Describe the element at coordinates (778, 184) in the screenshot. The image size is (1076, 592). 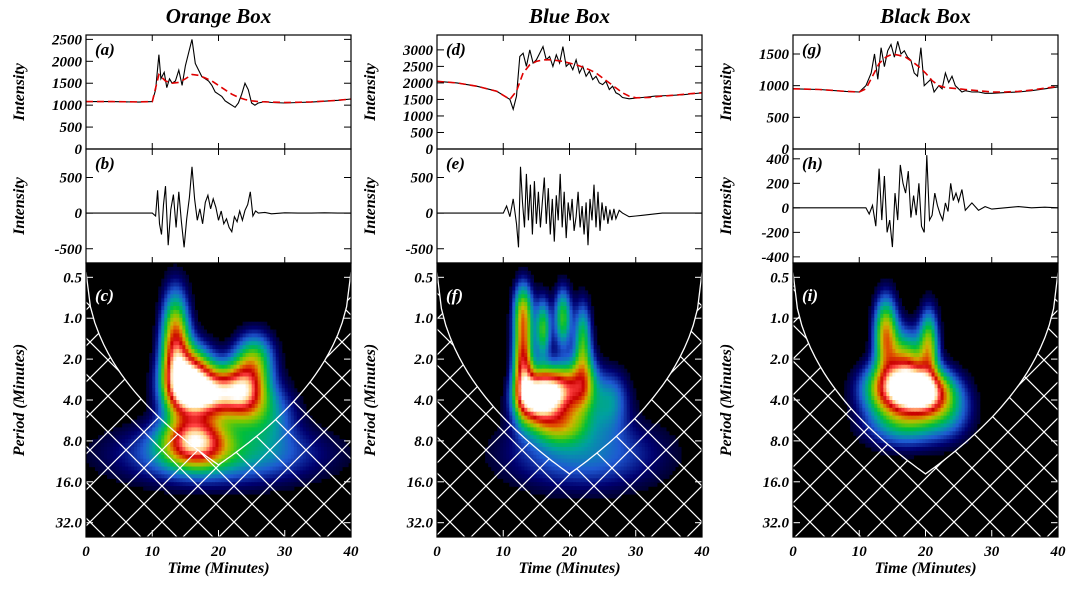
I see `y-tick-label: 200` at that location.